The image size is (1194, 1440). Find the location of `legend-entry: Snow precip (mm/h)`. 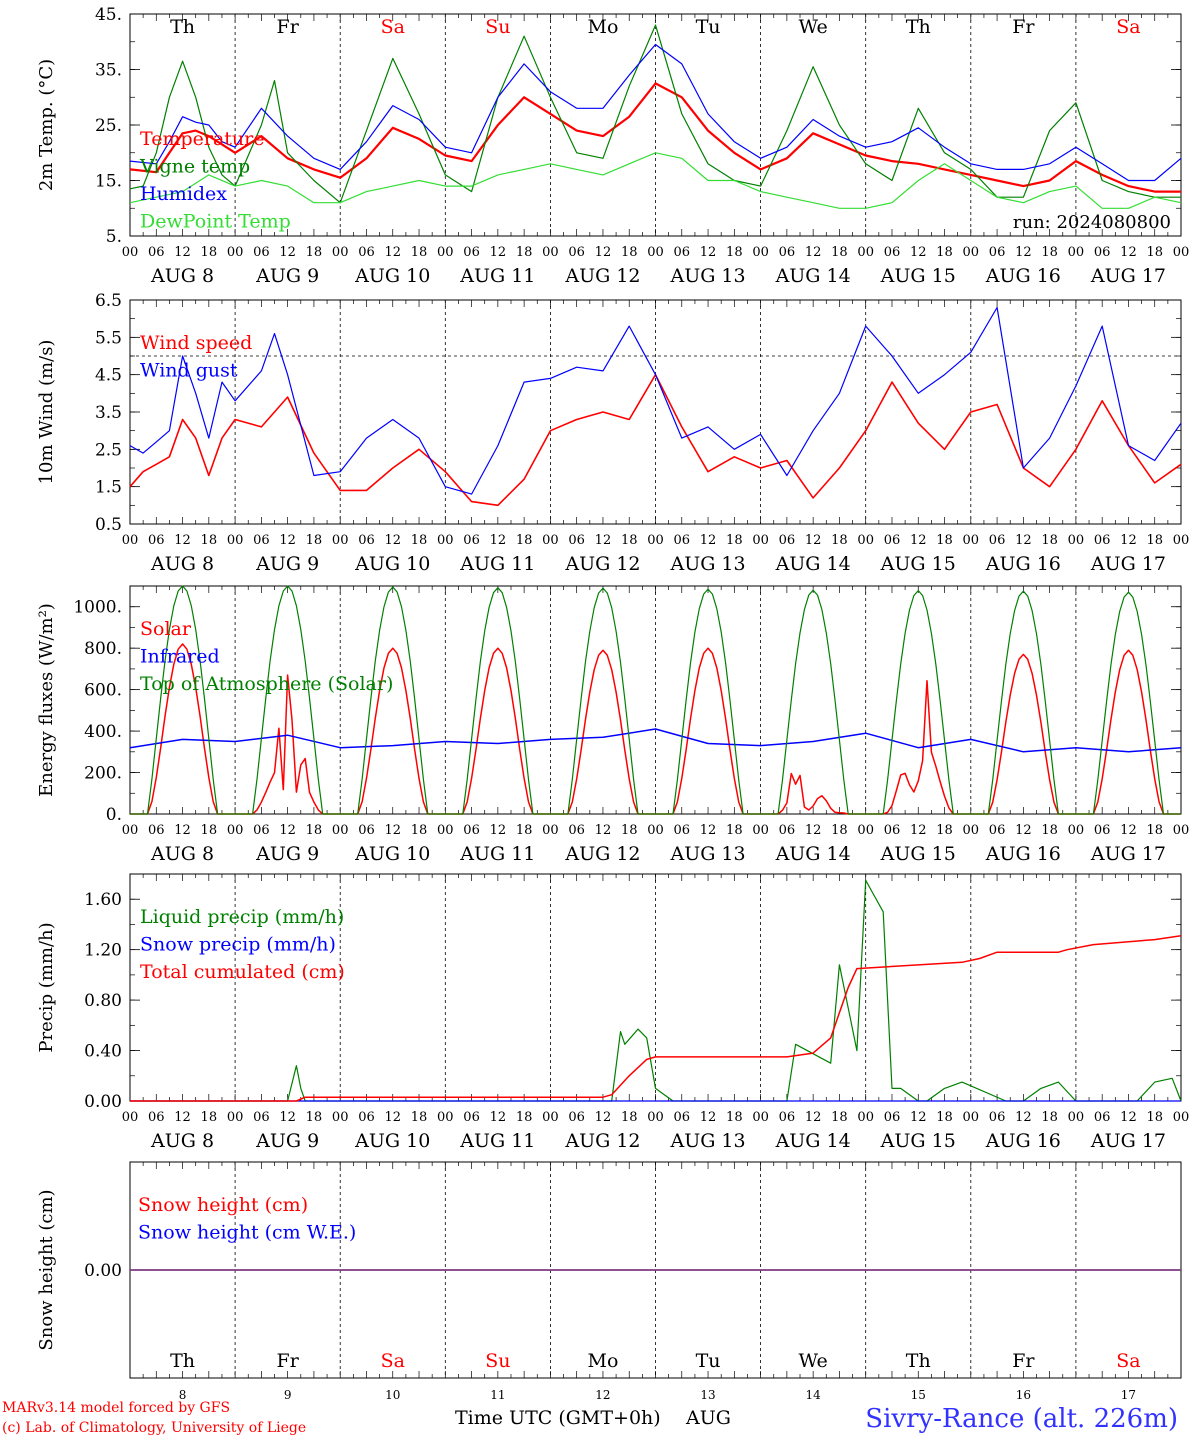

legend-entry: Snow precip (mm/h) is located at coordinates (238, 945).